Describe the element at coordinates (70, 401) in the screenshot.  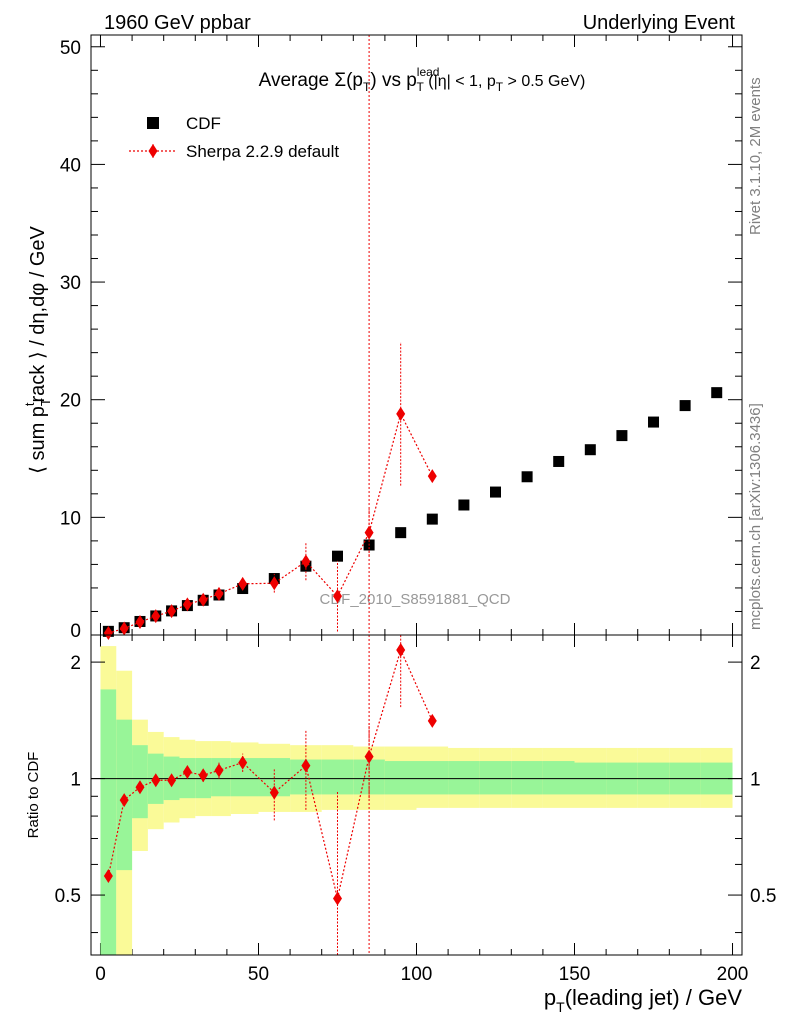
I see `y-tick-label-main: 20` at that location.